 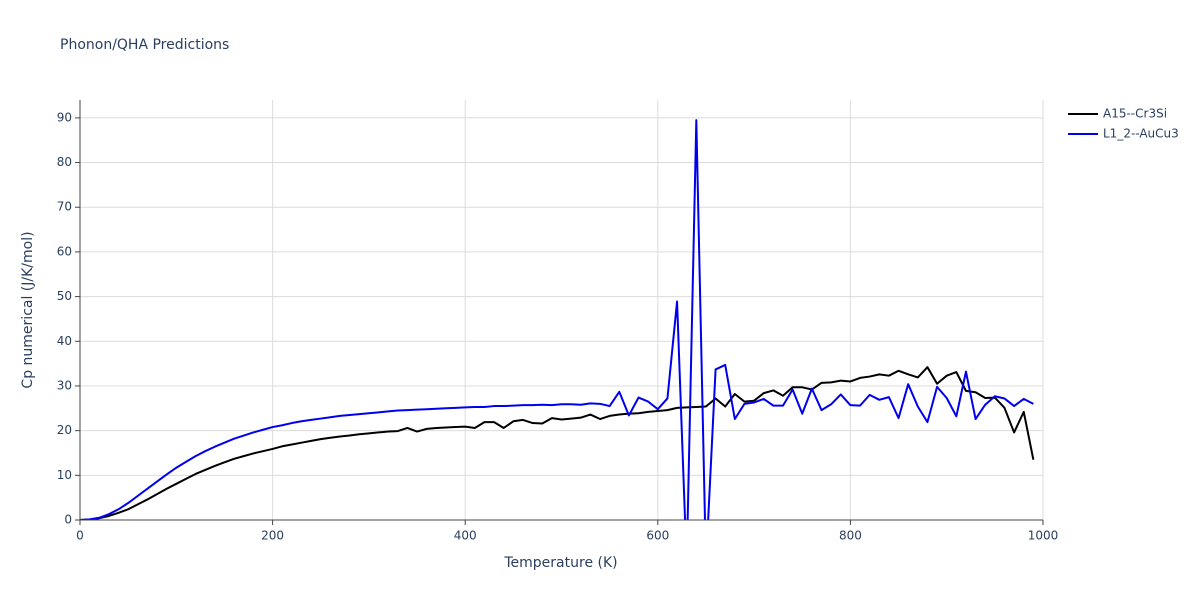 I want to click on y-tick-label: 90, so click(x=64, y=117).